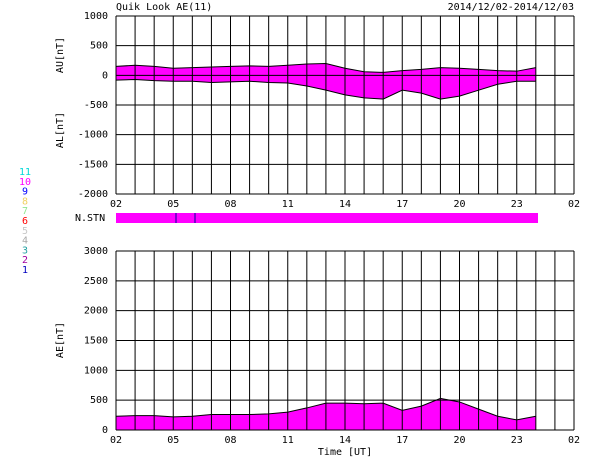  Describe the element at coordinates (345, 452) in the screenshot. I see `x-axis-label: Time [UT]` at that location.